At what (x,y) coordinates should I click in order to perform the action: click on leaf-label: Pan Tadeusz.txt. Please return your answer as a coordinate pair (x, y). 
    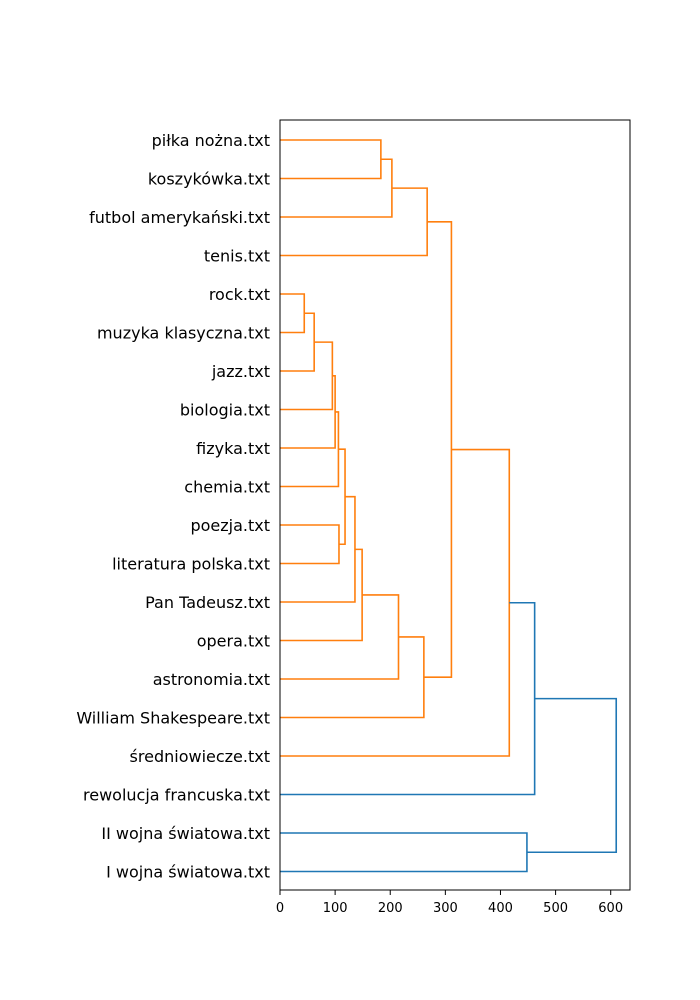
    Looking at the image, I should click on (207, 602).